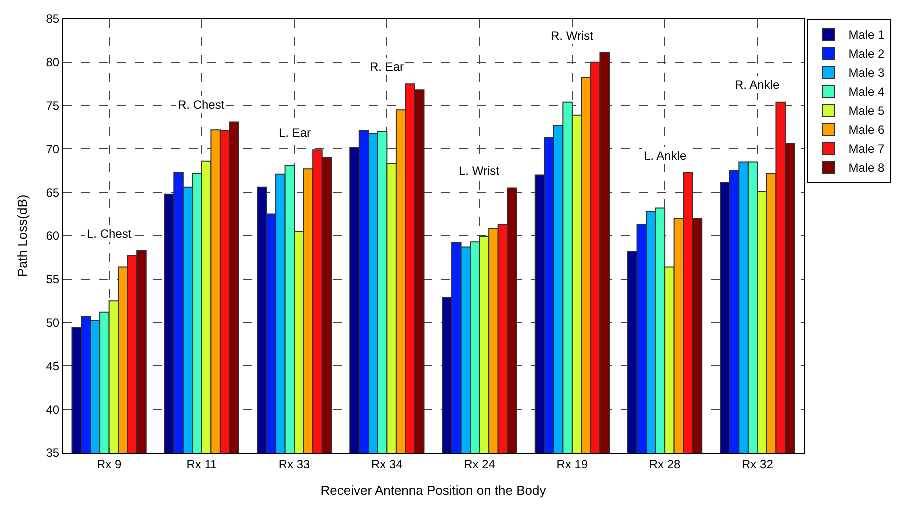  Describe the element at coordinates (572, 464) in the screenshot. I see `x-tick-label: Rx 19` at that location.